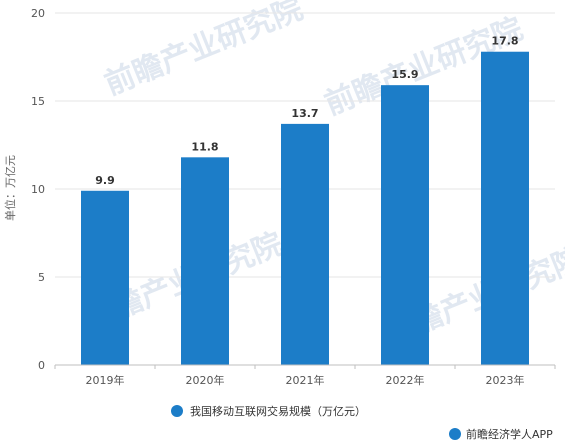 The image size is (565, 447). I want to click on y-axis-label: 单位：万亿元, so click(10, 188).